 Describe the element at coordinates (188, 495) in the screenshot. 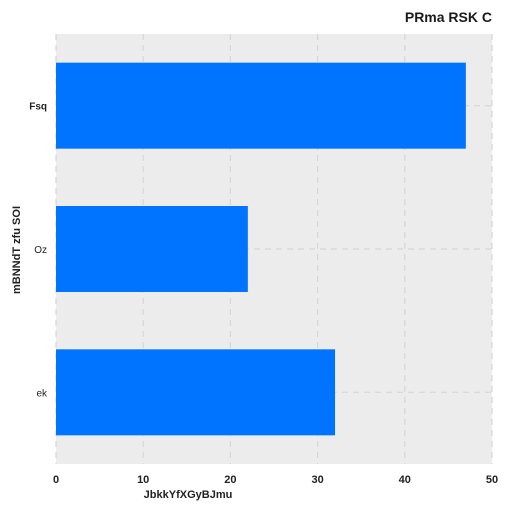

I see `x-axis-label: JbkkYfXGyBJmu` at that location.